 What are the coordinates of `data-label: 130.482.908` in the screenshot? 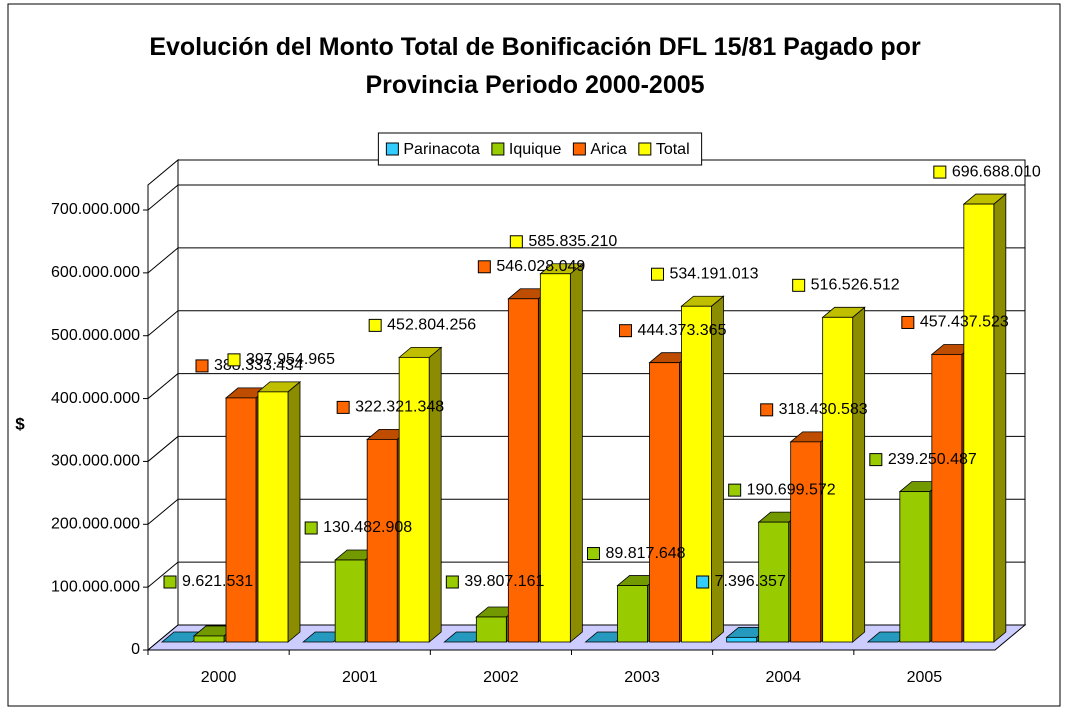 It's located at (367, 527).